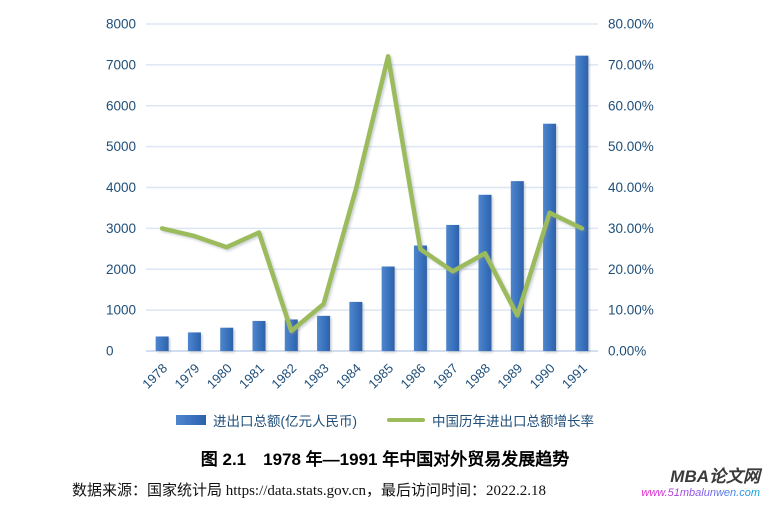 The width and height of the screenshot is (770, 512). Describe the element at coordinates (191, 420) in the screenshot. I see `bar-series-swatch-icon` at that location.